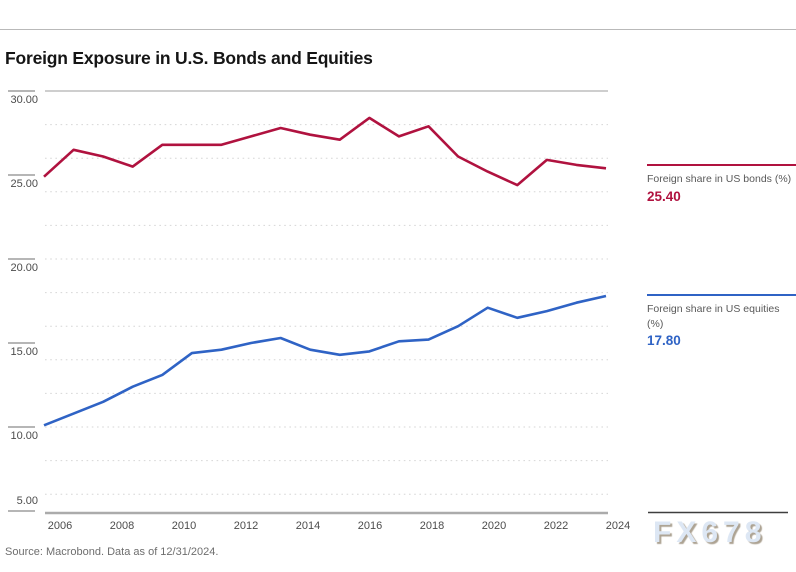 Image resolution: width=796 pixels, height=572 pixels. Describe the element at coordinates (664, 340) in the screenshot. I see `legend-equities-value: 17.80` at that location.